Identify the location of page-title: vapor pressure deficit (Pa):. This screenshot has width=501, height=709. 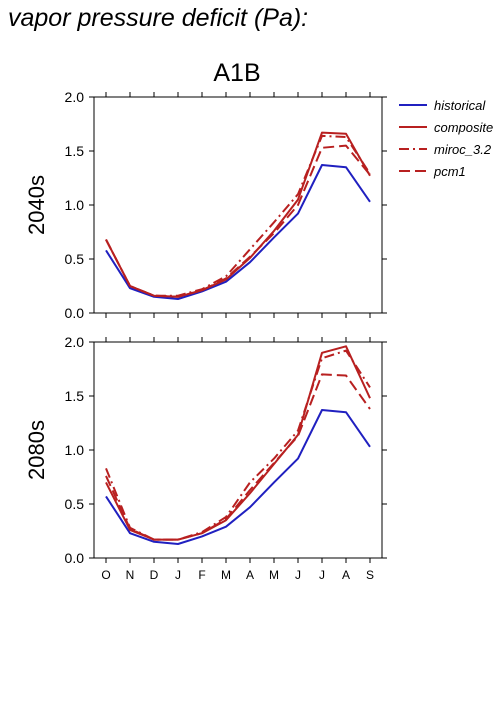
(158, 18).